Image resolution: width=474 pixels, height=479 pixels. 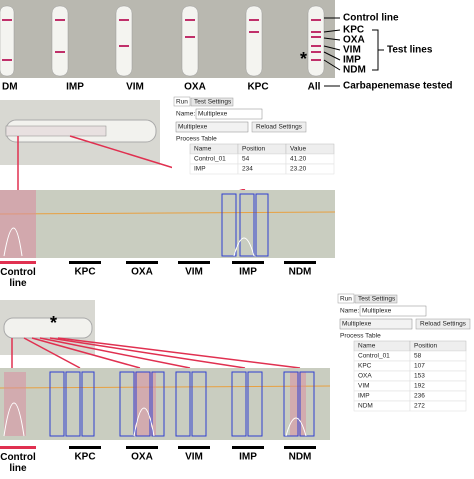 I want to click on control-bands, so click(x=161, y=40).